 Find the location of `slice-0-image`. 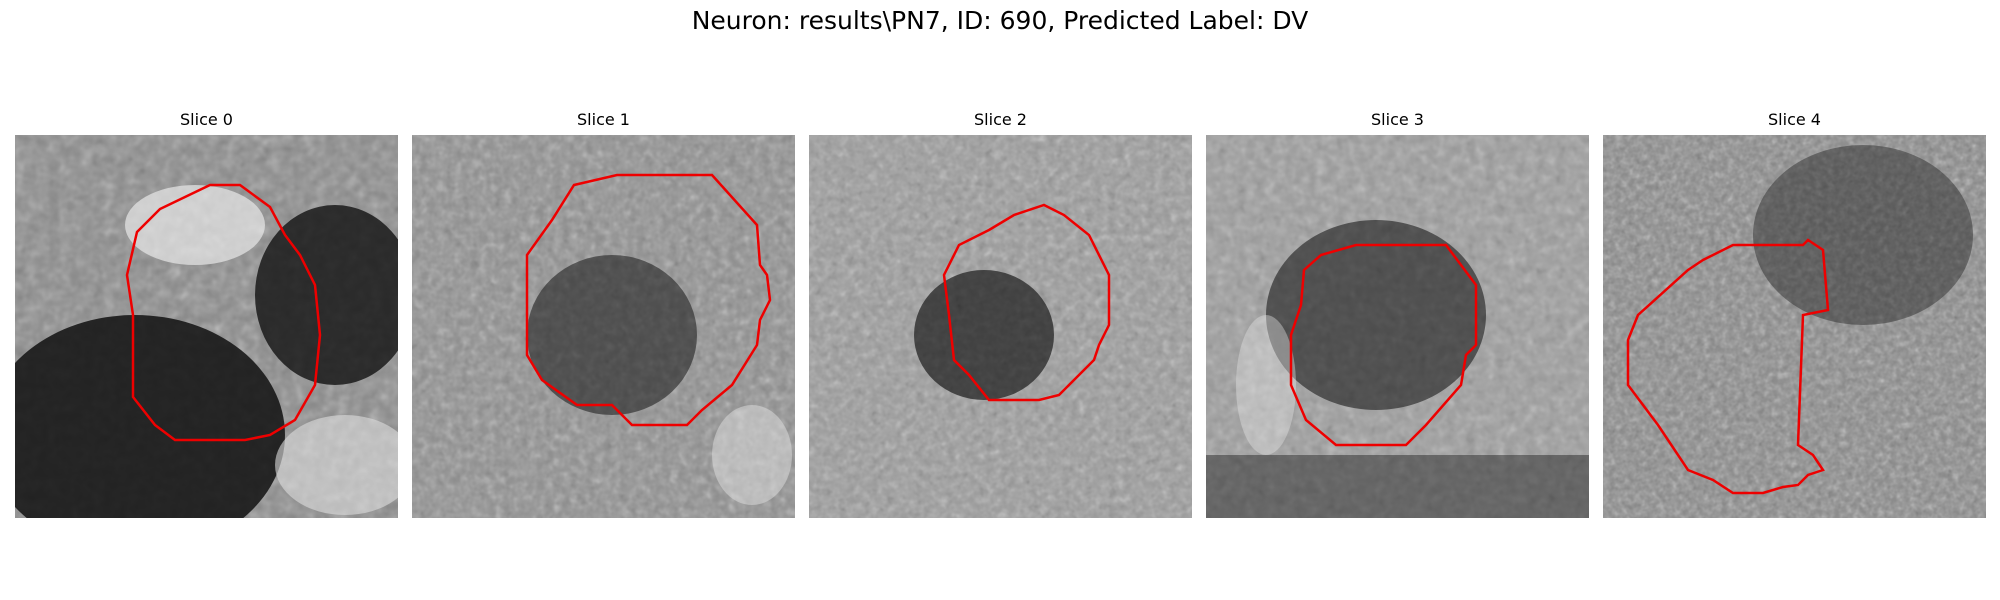

slice-0-image is located at coordinates (206, 326).